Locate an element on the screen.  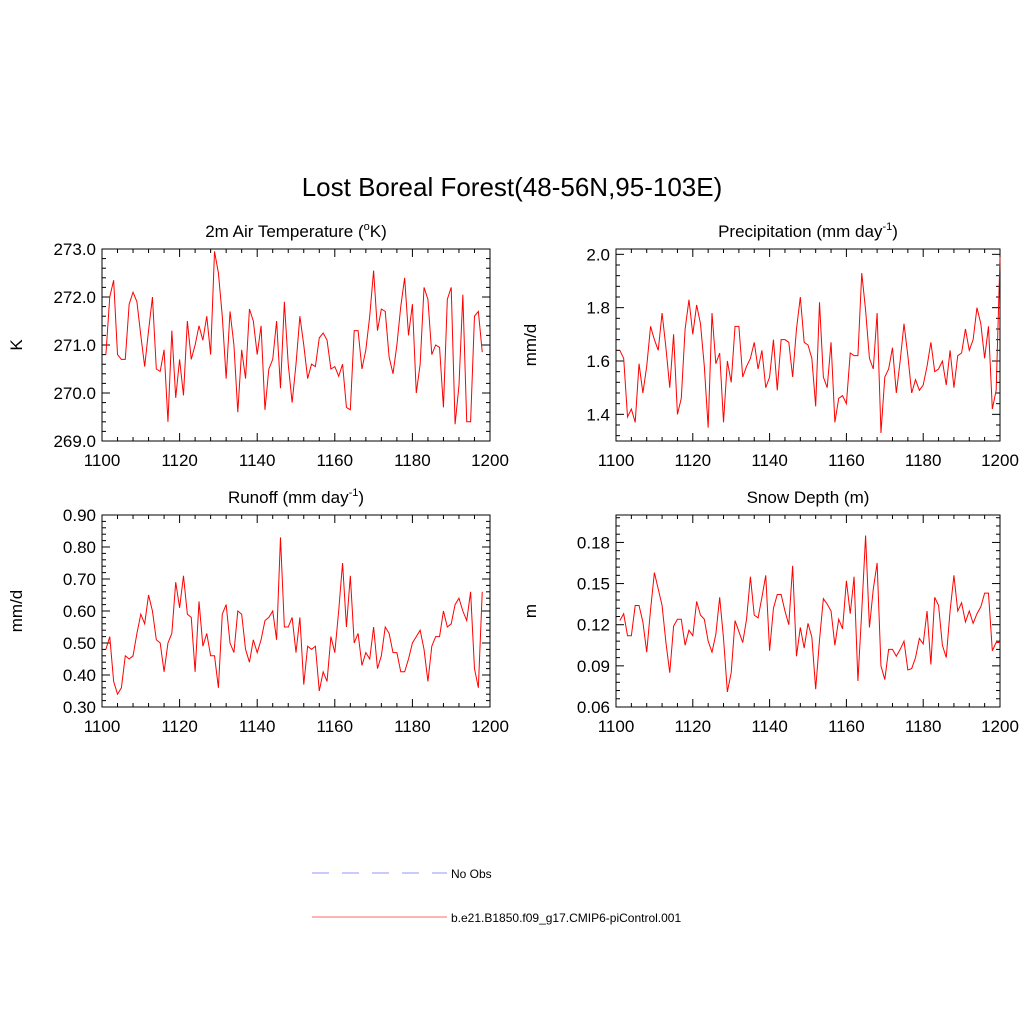
legend-label: No Obs is located at coordinates (471, 874).